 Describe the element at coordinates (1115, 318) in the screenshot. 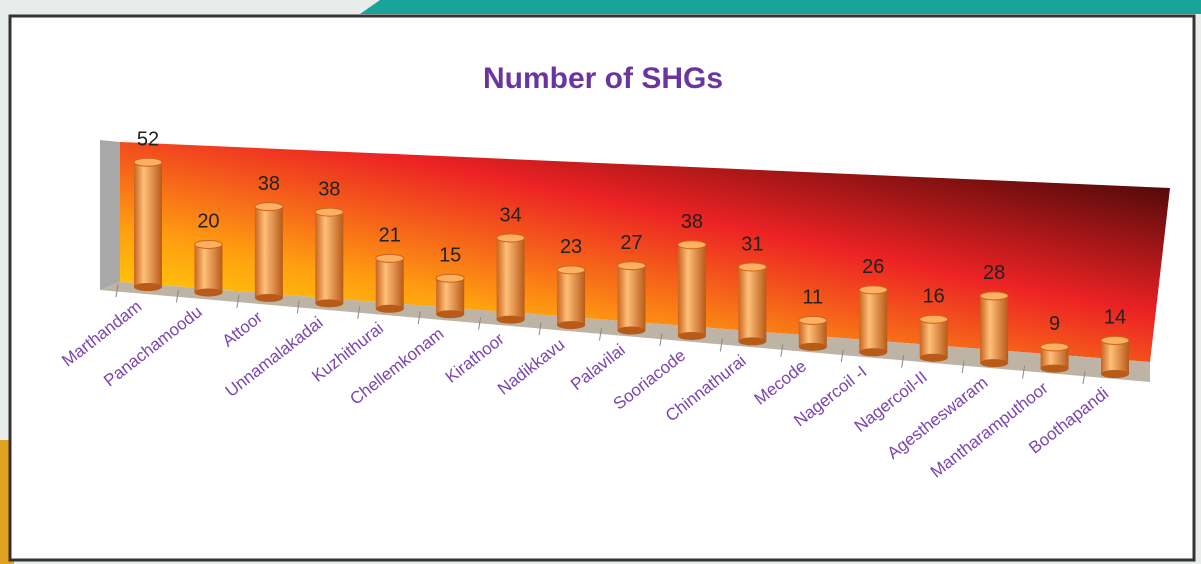

I see `value-label: 14` at that location.